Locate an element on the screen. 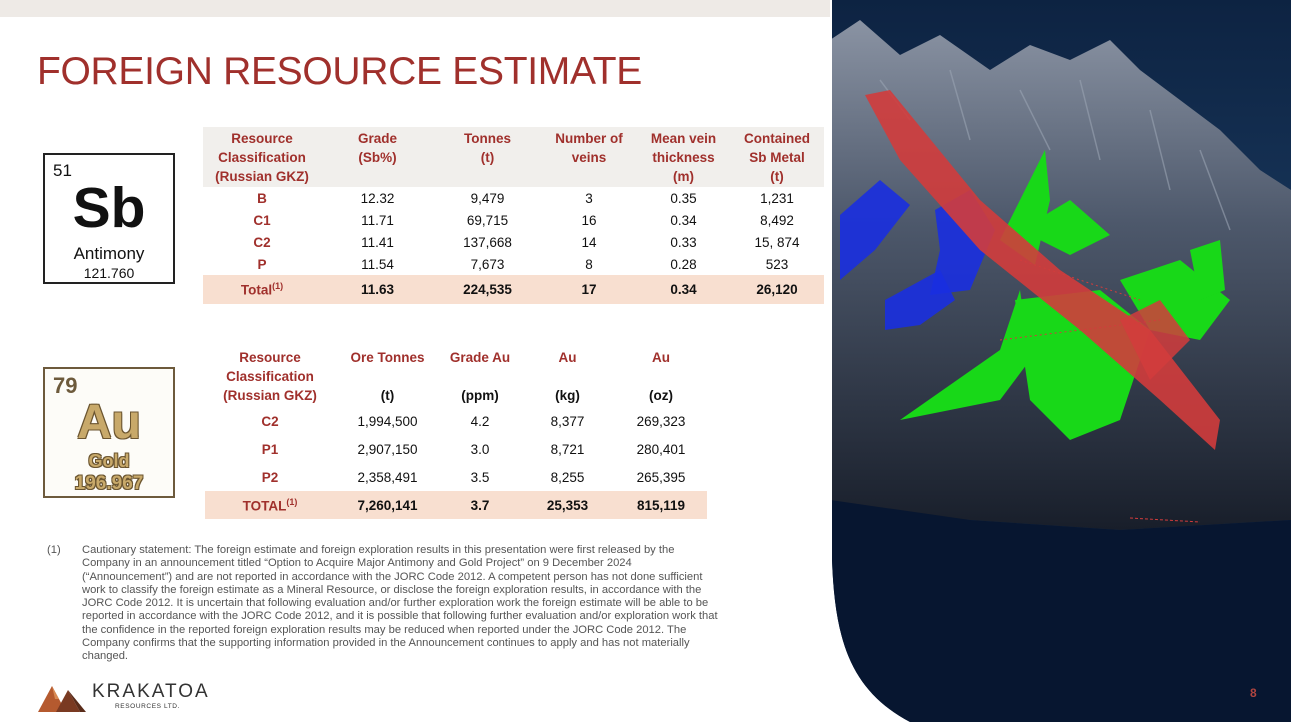 The image size is (1291, 722). footnote-marker: (1) is located at coordinates (54, 550).